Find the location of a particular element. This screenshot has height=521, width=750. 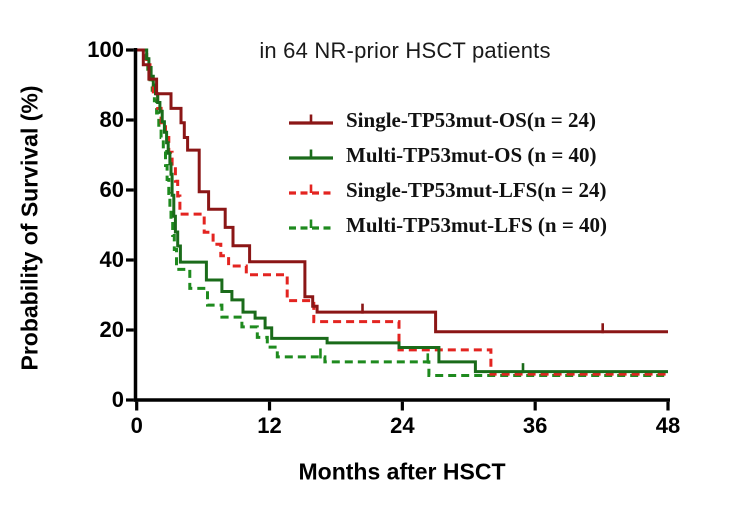

y-tick-label: 80 is located at coordinates (111, 119).